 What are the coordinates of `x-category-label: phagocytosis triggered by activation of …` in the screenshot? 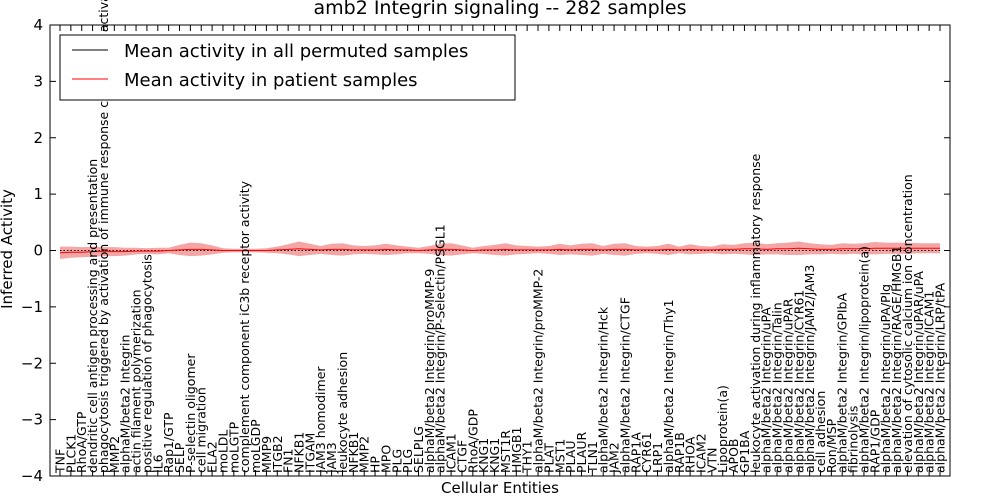 It's located at (103, 236).